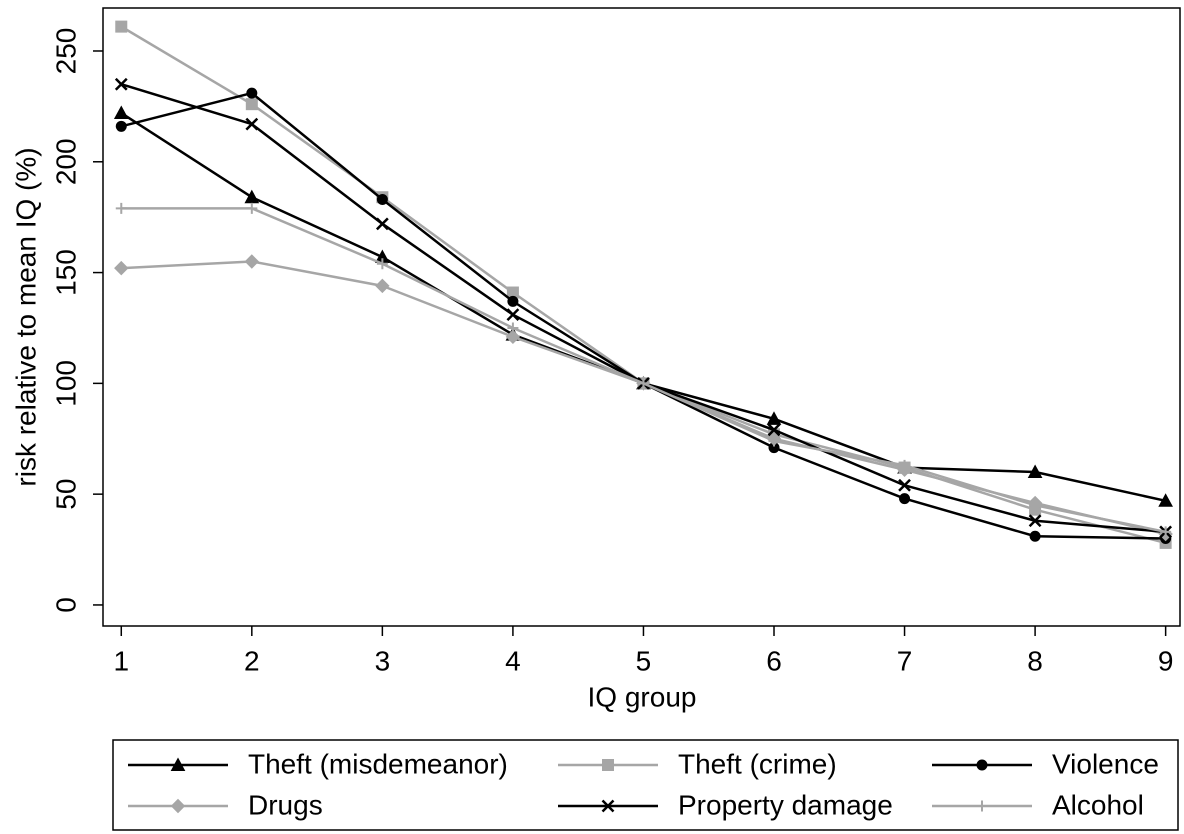 The height and width of the screenshot is (834, 1184). Describe the element at coordinates (513, 660) in the screenshot. I see `x-tick-label: 4` at that location.